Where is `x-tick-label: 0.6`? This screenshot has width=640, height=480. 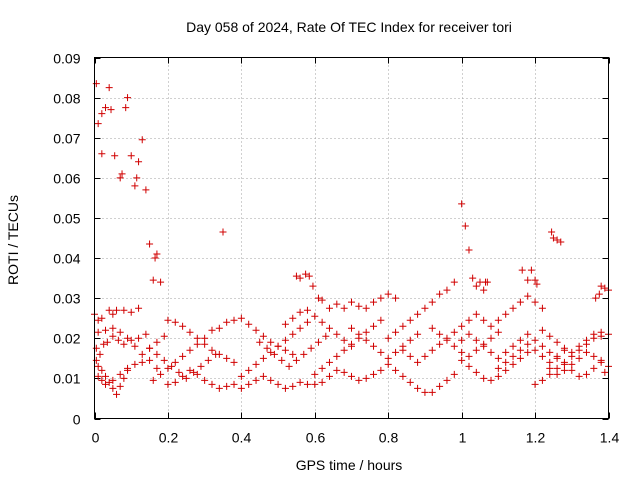
x-tick-label: 0.6 is located at coordinates (316, 438).